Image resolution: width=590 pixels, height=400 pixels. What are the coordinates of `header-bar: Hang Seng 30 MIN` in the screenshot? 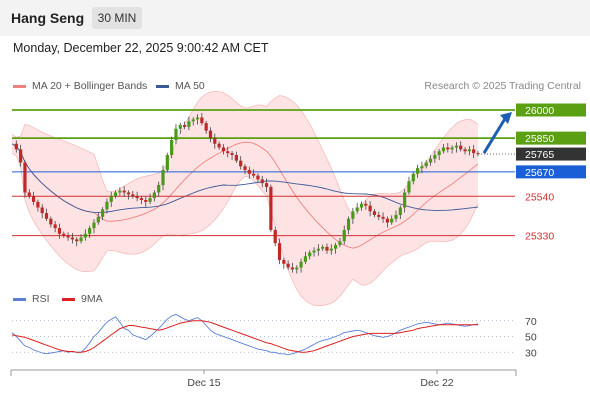 It's located at (295, 18).